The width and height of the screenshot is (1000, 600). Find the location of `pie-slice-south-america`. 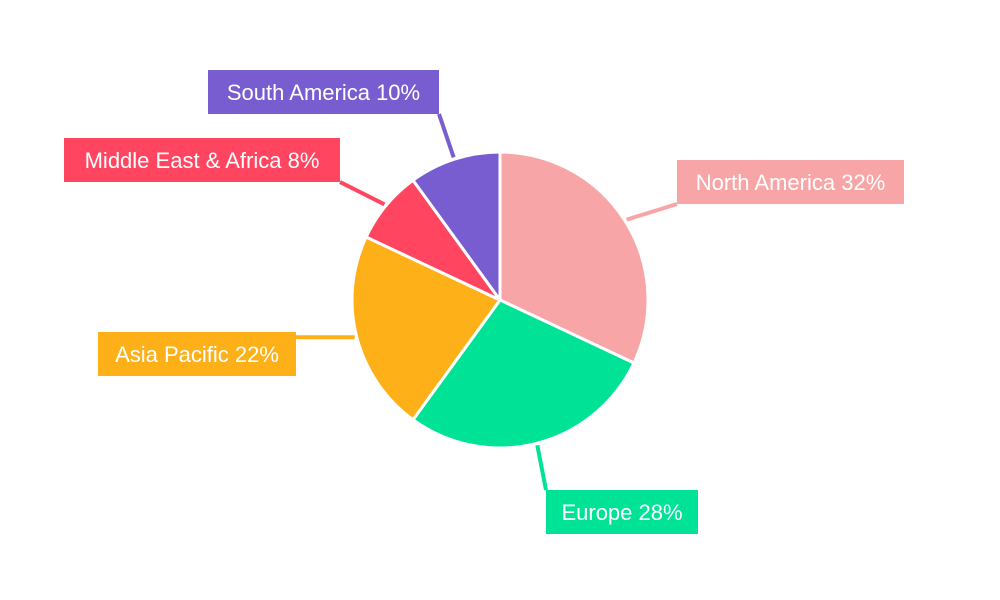

pie-slice-south-america is located at coordinates (456, 226).